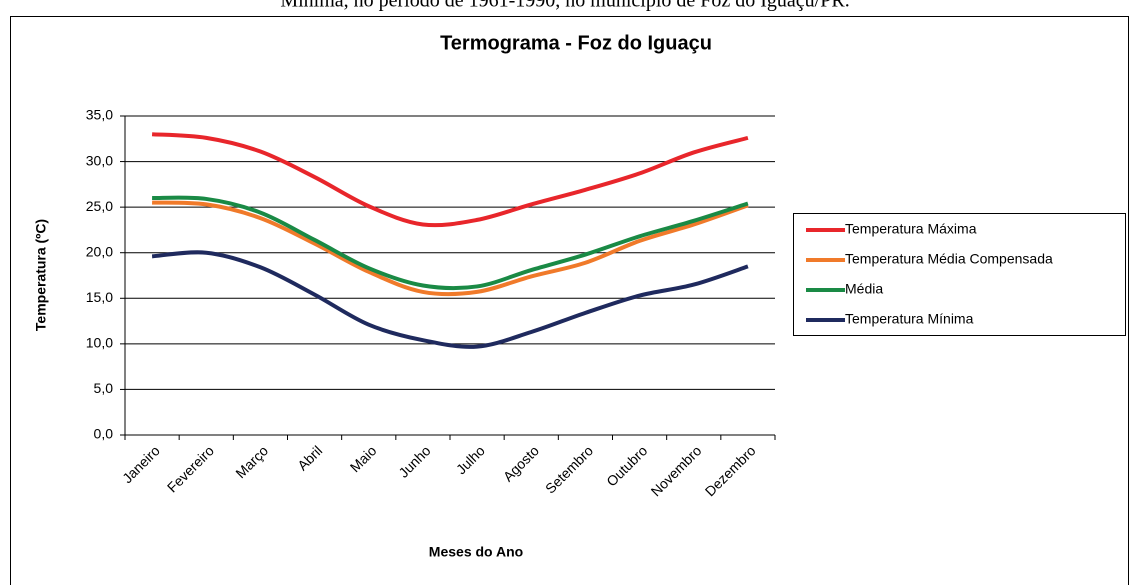 This screenshot has width=1131, height=585. I want to click on y-tick-label: 10,0, so click(99, 343).